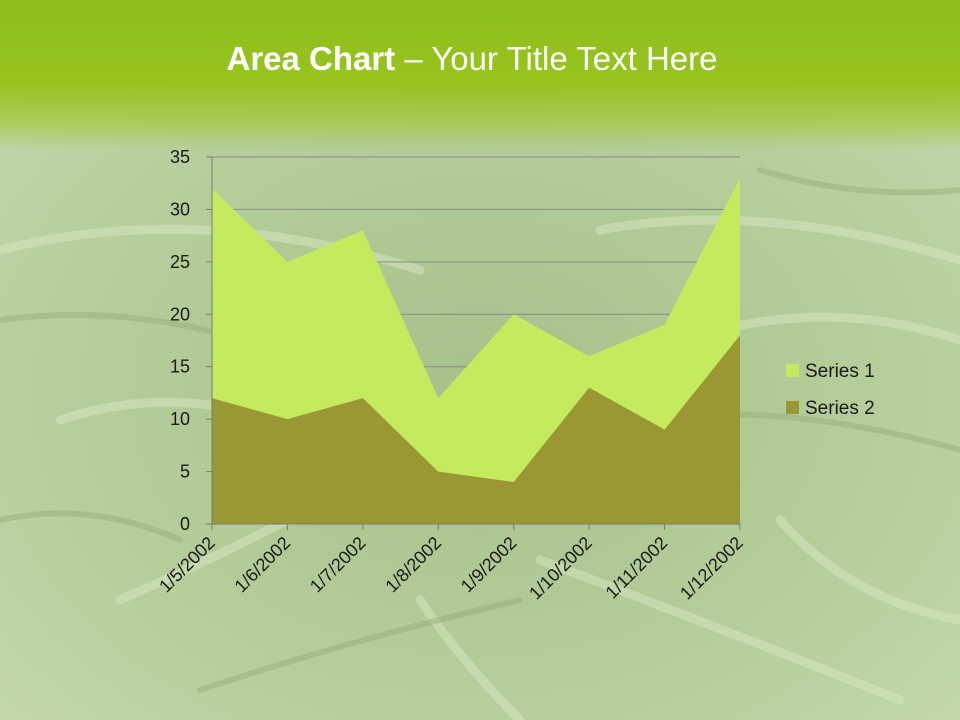 This screenshot has height=720, width=960. I want to click on y-tick-label-5: 25, so click(180, 262).